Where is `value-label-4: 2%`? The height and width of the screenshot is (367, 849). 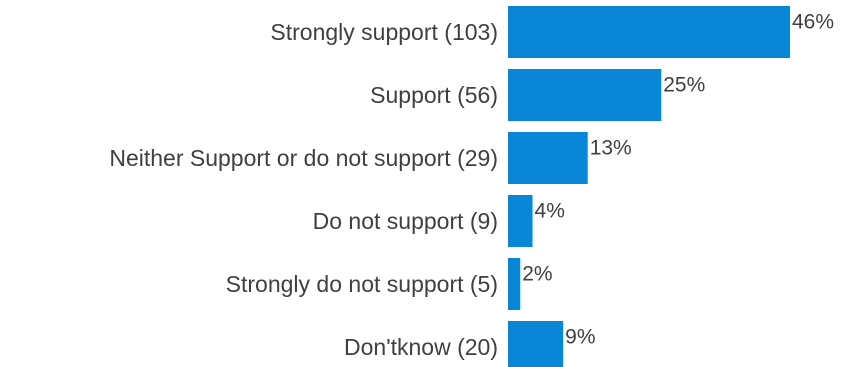 value-label-4: 2% is located at coordinates (537, 274).